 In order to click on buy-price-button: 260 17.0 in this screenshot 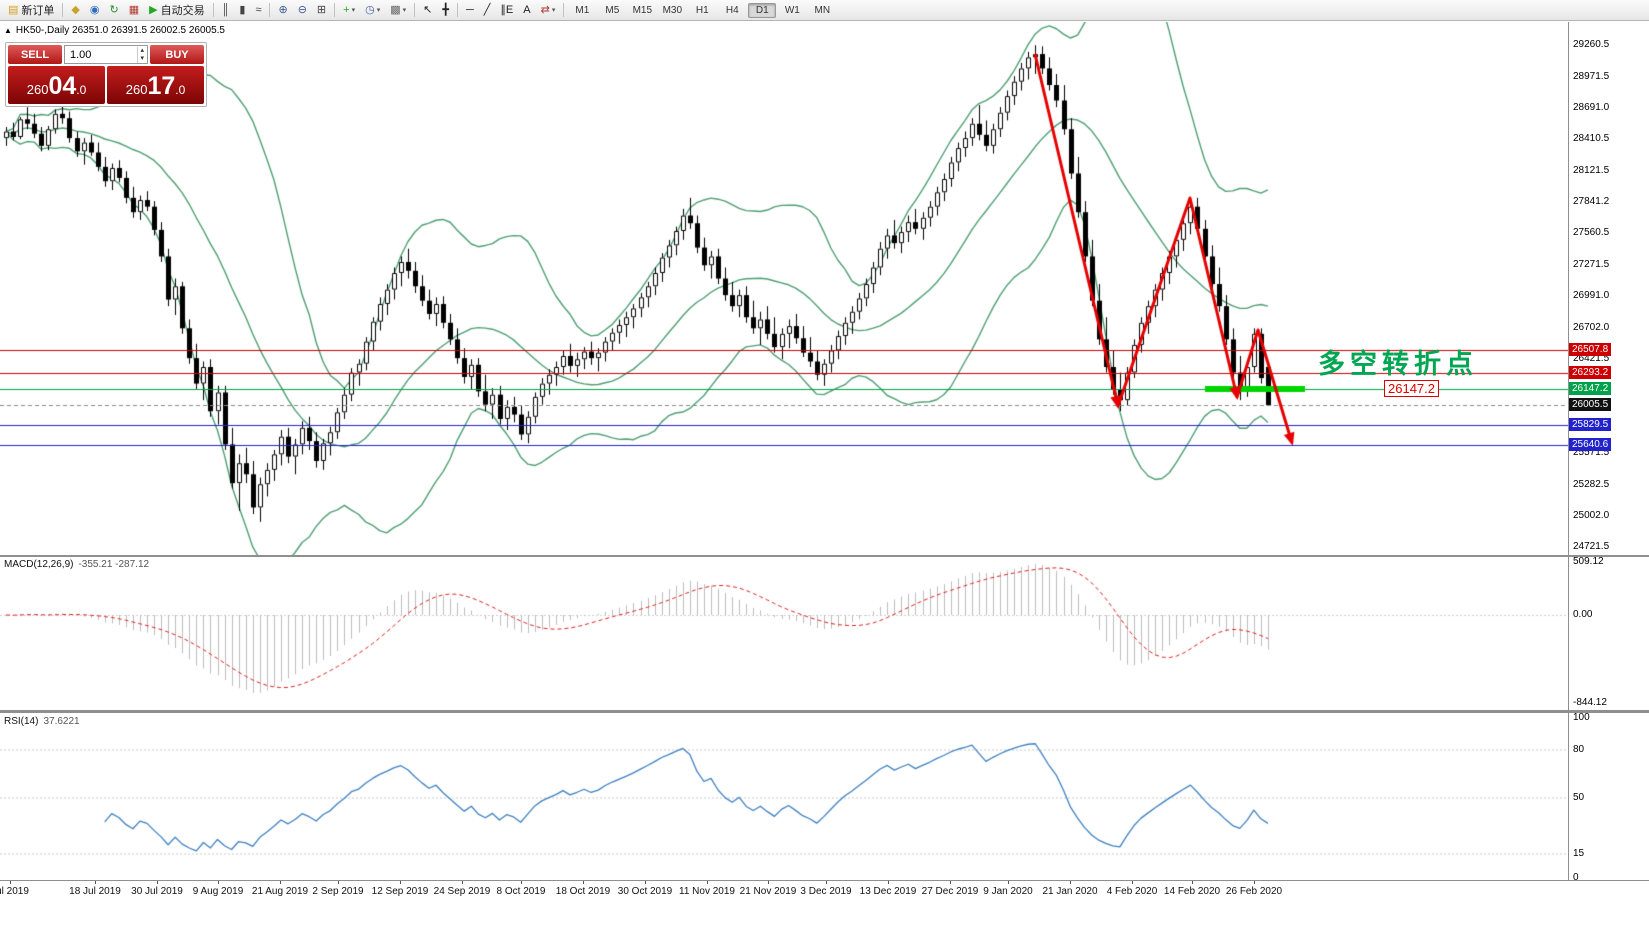, I will do `click(155, 85)`.